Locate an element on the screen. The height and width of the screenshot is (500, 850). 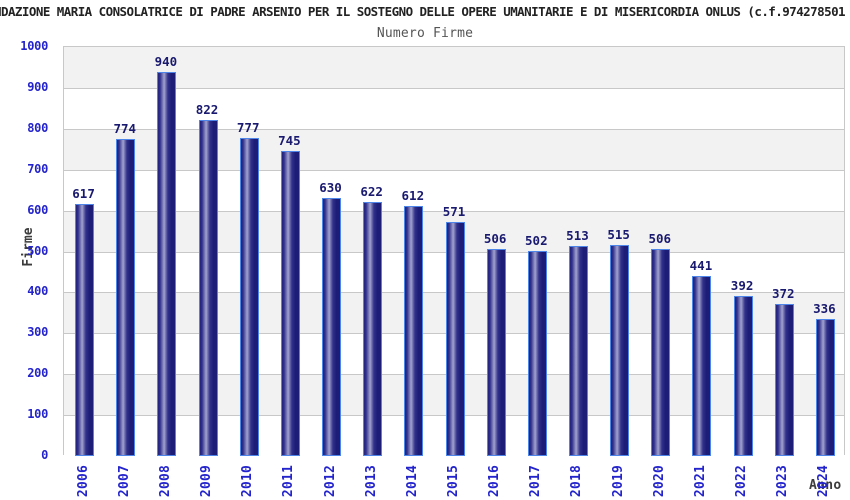
bar-value-label: 372 is located at coordinates (783, 293).